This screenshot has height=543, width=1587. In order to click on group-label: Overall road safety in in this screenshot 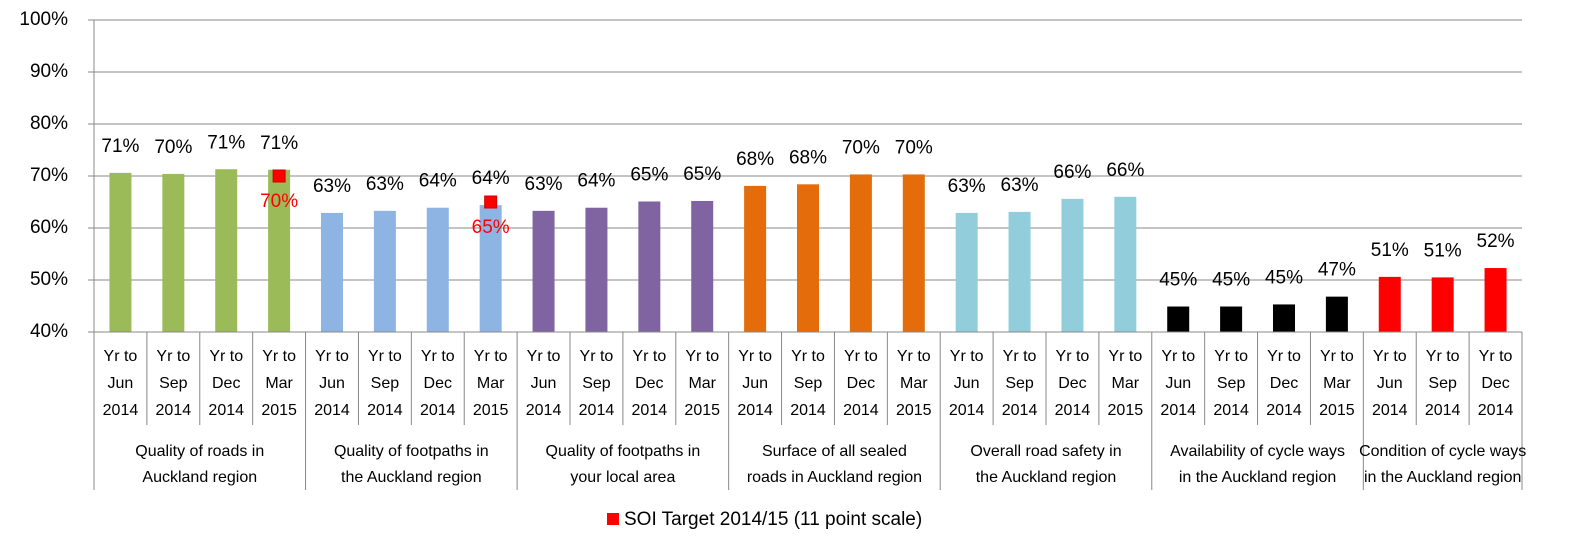, I will do `click(1045, 451)`.